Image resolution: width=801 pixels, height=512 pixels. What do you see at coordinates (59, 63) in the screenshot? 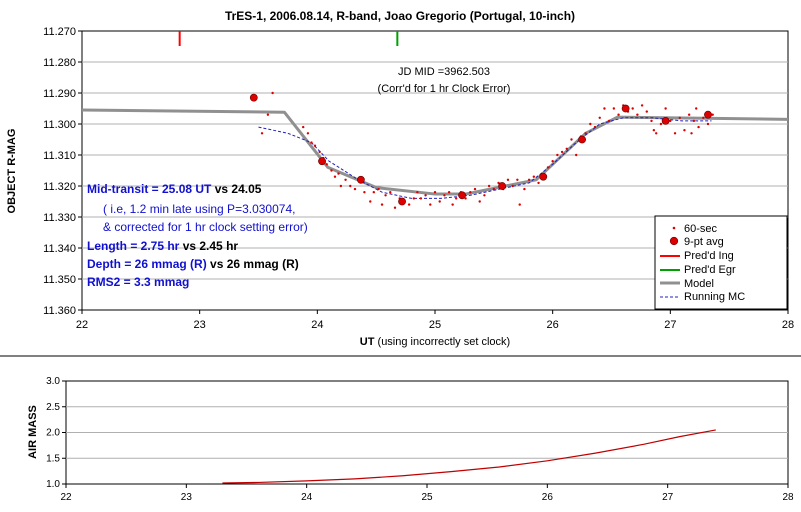
I see `top-y-tick-label: 11.280` at bounding box center [59, 63].